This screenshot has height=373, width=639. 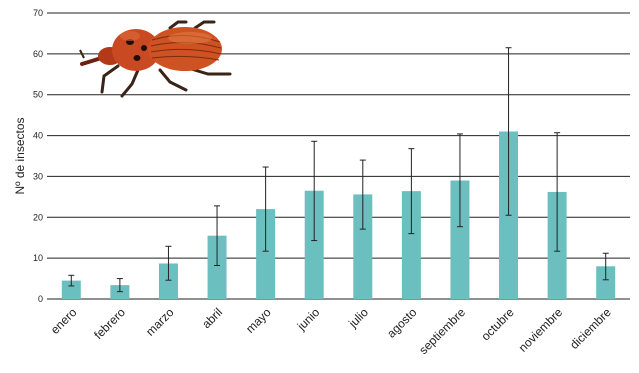 I want to click on y-tick-label: 10, so click(x=38, y=258).